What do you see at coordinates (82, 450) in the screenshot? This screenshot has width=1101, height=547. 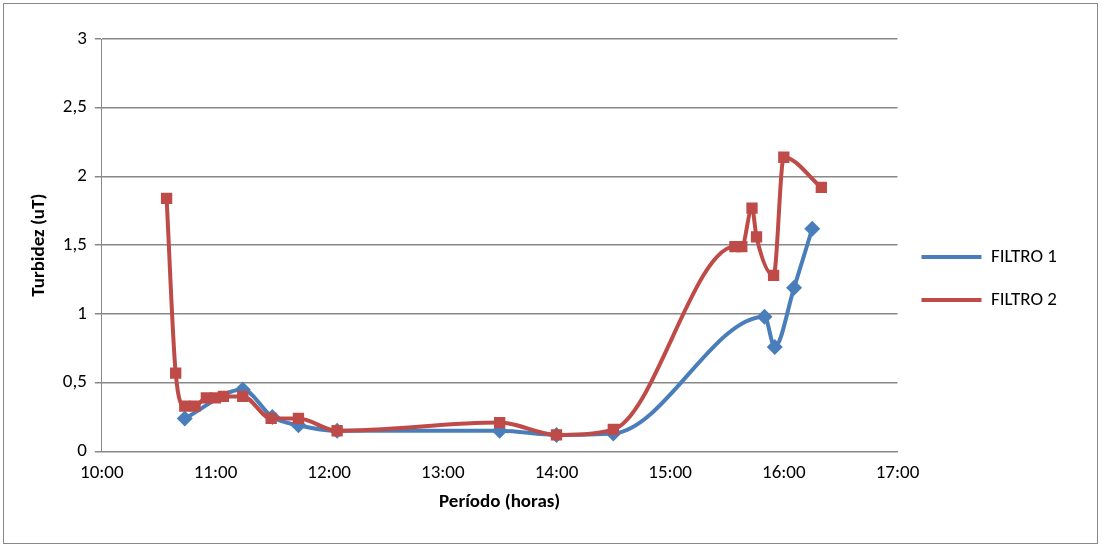 I see `y-tick-label: 0` at bounding box center [82, 450].